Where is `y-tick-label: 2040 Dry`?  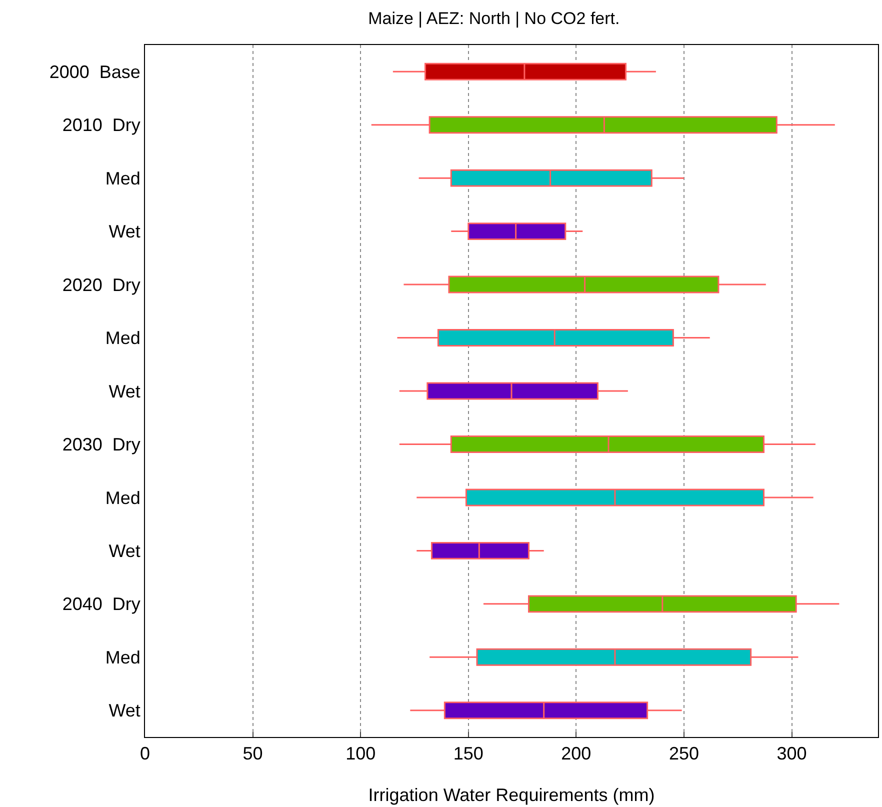
y-tick-label: 2040 Dry is located at coordinates (101, 604).